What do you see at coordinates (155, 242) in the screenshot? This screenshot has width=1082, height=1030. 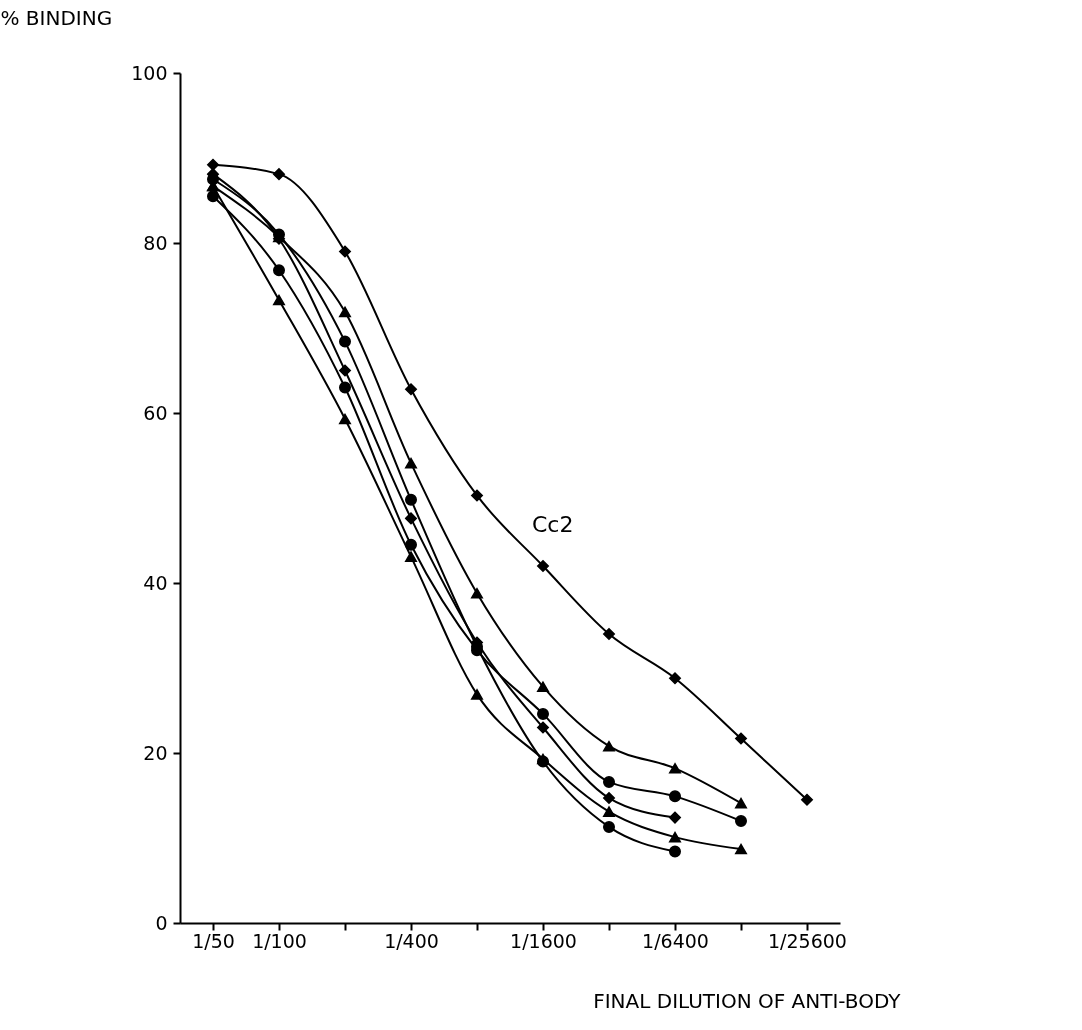 I see `y-tick-label: 80` at bounding box center [155, 242].